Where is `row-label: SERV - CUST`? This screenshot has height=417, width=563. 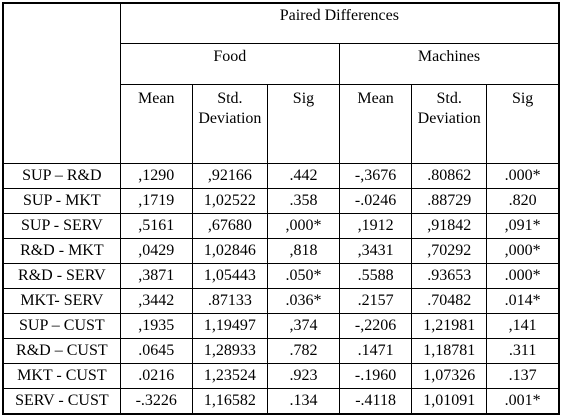
row-label: SERV - CUST is located at coordinates (61, 401).